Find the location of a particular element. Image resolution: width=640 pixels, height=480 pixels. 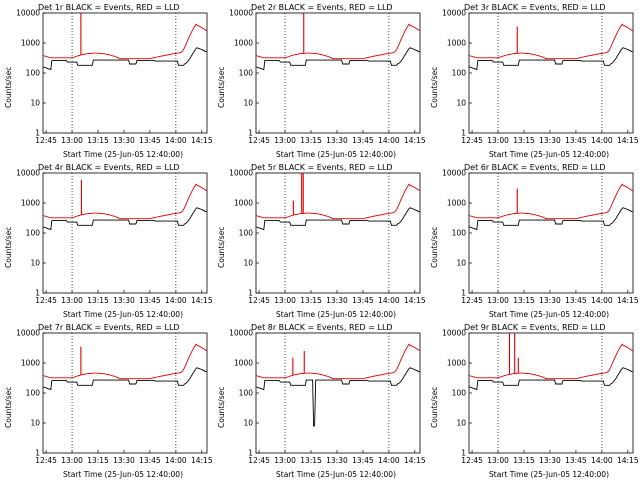

chart-title: Det 3r BLACK = Events, RED = LLD is located at coordinates (535, 7).